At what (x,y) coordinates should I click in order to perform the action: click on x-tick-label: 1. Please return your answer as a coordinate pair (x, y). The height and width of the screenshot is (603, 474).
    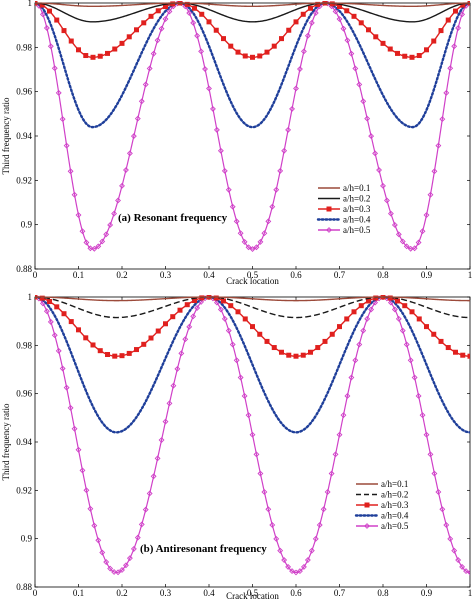
    Looking at the image, I should click on (470, 275).